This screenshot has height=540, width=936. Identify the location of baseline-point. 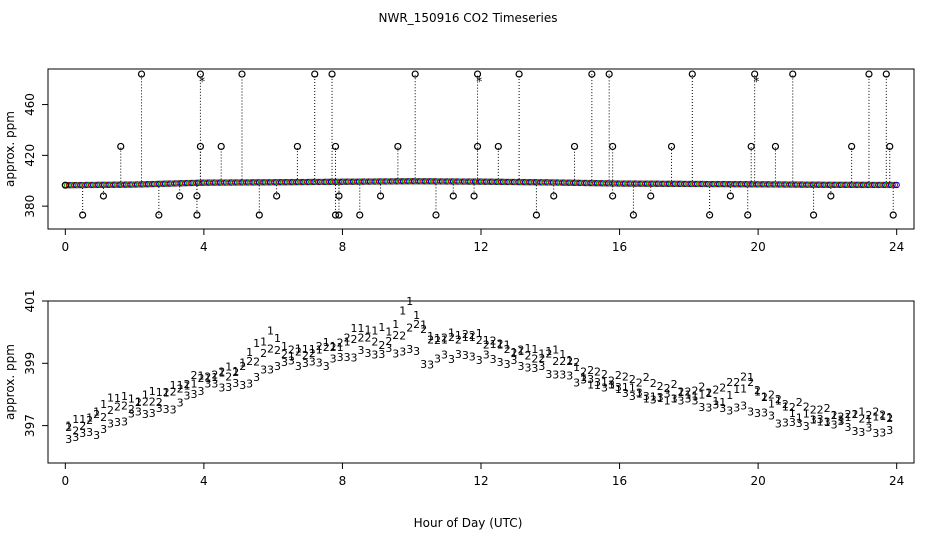
(895, 185).